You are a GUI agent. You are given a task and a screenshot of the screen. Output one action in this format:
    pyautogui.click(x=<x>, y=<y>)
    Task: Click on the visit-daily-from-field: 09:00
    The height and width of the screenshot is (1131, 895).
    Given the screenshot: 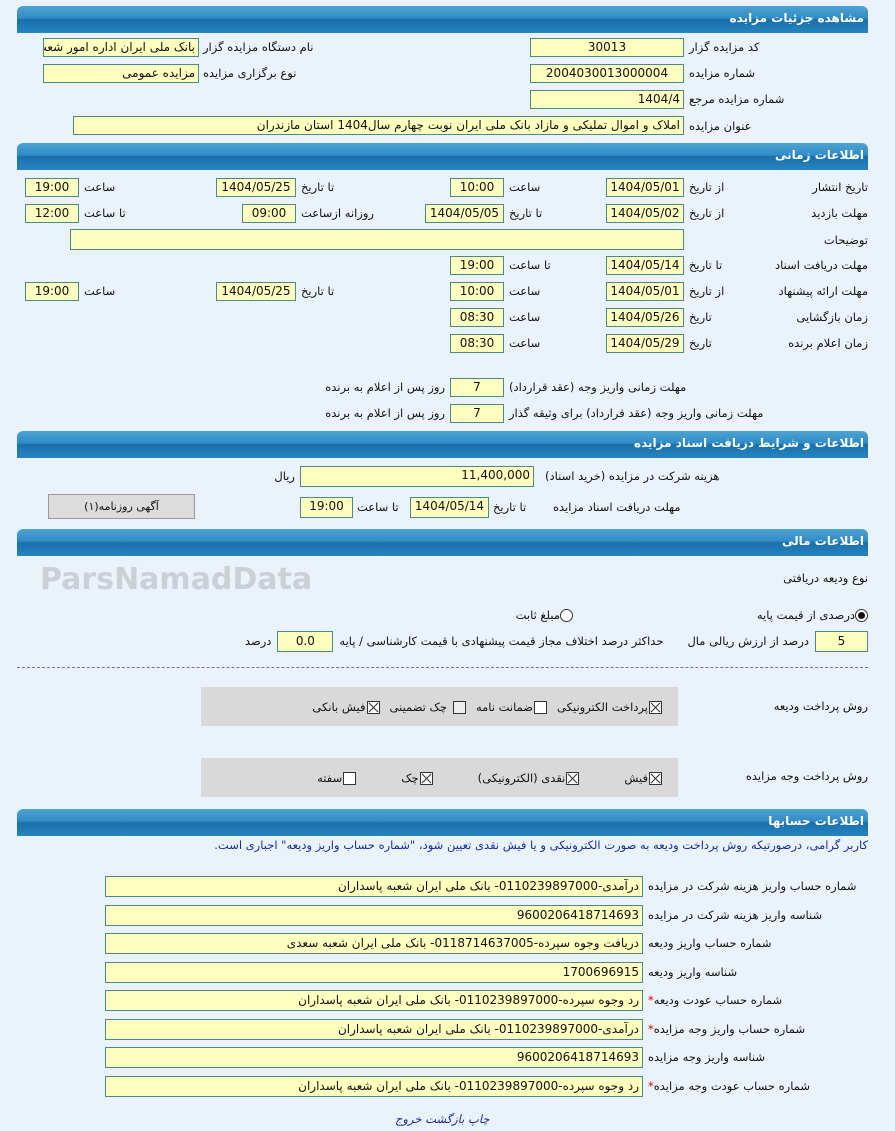 What is the action you would take?
    pyautogui.click(x=269, y=213)
    